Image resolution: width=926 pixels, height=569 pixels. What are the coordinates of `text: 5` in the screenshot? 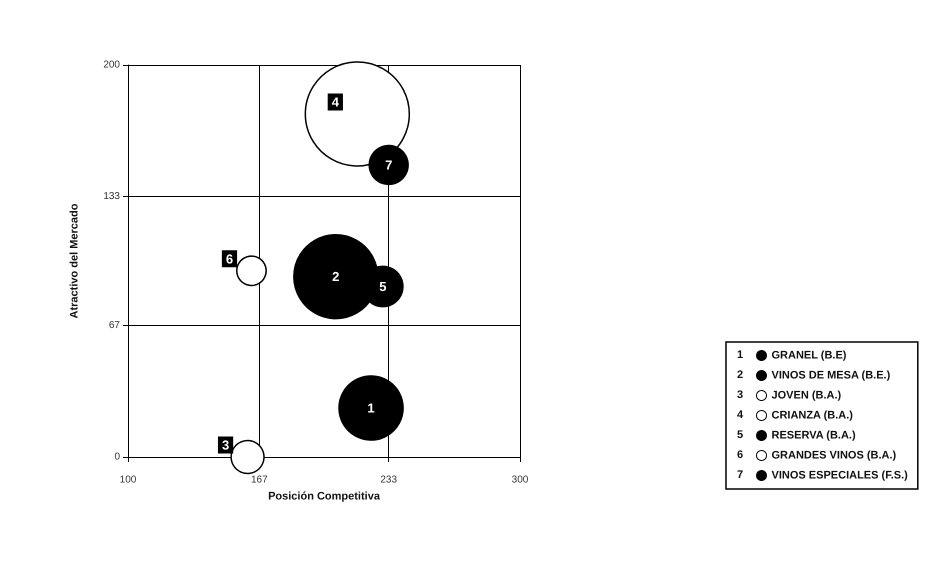 It's located at (740, 435).